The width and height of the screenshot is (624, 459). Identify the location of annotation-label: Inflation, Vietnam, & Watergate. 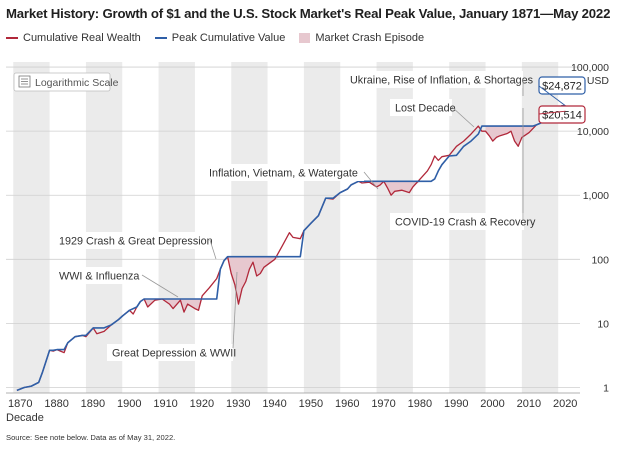
(283, 174).